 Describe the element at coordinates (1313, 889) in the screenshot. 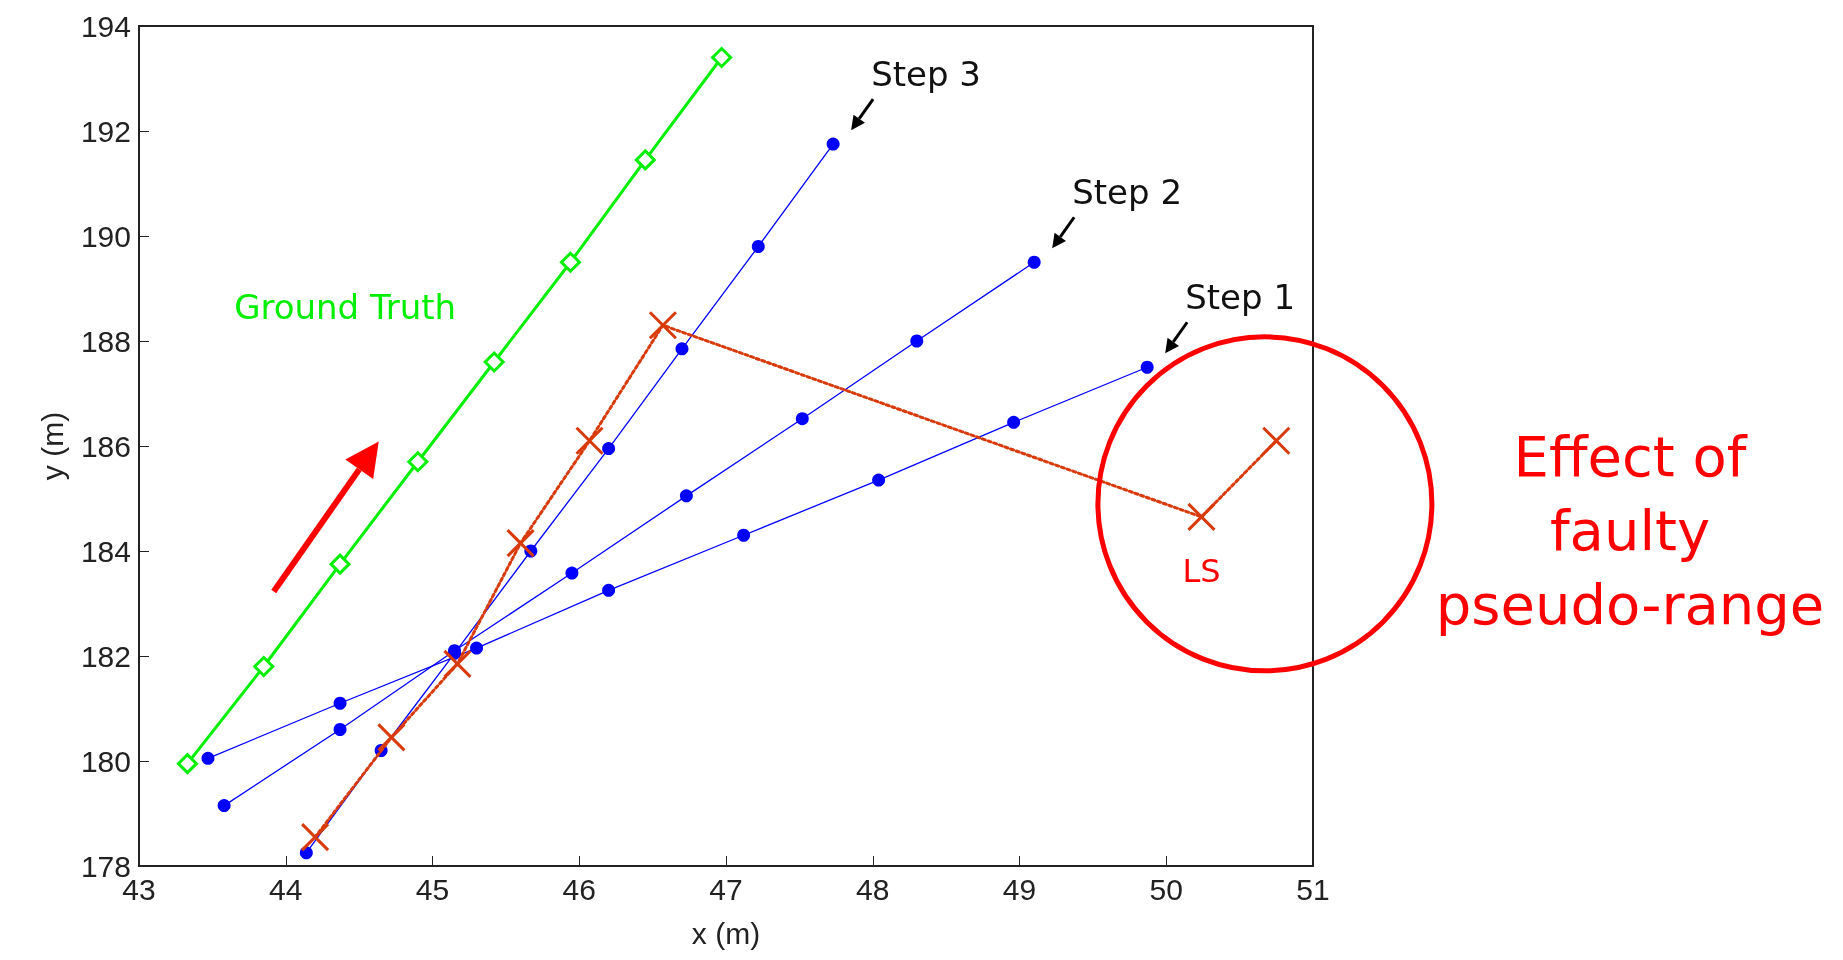

I see `x-tick-label: 51` at that location.